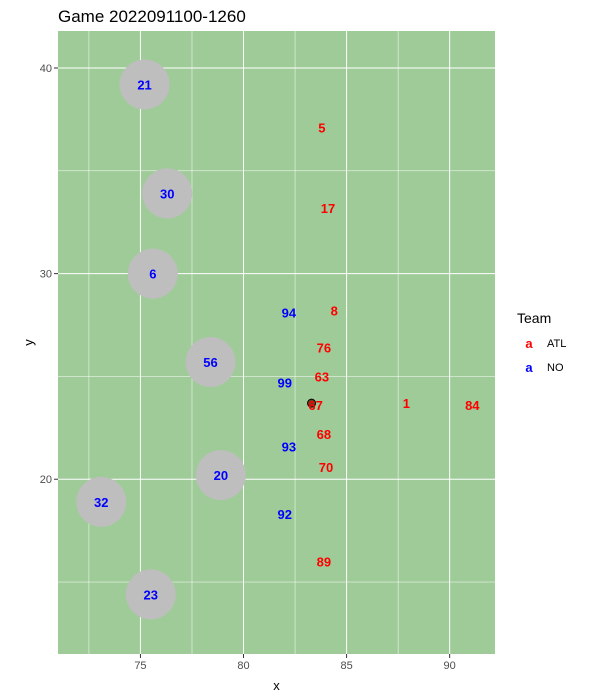  What do you see at coordinates (276, 685) in the screenshot?
I see `x-axis-label: x` at bounding box center [276, 685].